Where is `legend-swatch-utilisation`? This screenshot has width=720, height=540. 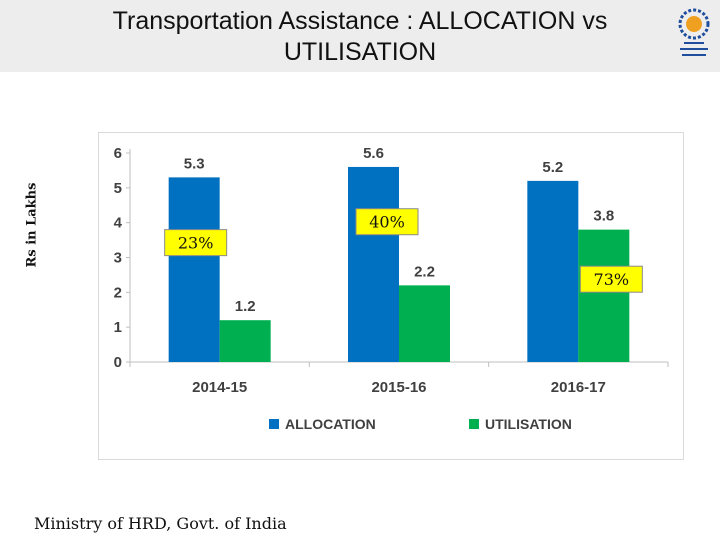
legend-swatch-utilisation is located at coordinates (474, 424).